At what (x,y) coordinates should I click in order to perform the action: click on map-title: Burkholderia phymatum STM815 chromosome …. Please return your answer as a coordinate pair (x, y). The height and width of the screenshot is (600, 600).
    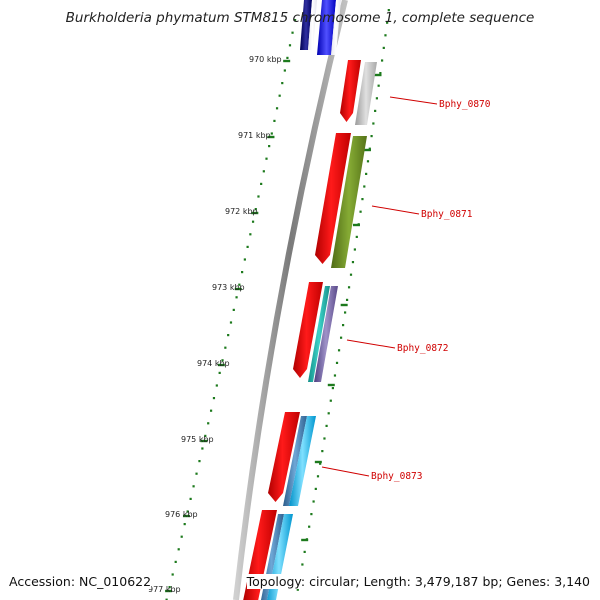
    Looking at the image, I should click on (300, 18).